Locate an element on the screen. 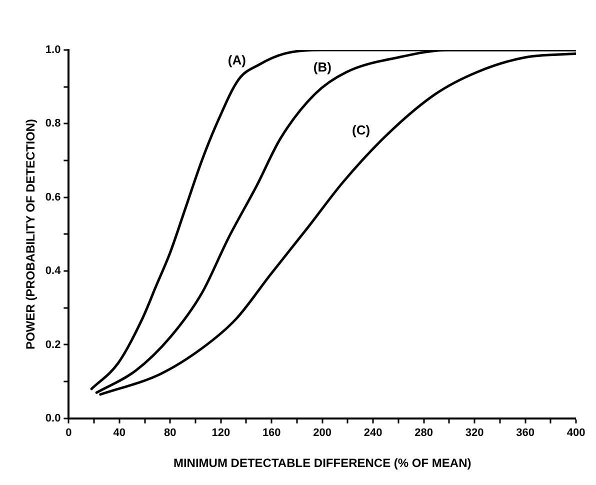 Image resolution: width=596 pixels, height=485 pixels. y-tick-label: 0.0 is located at coordinates (53, 418).